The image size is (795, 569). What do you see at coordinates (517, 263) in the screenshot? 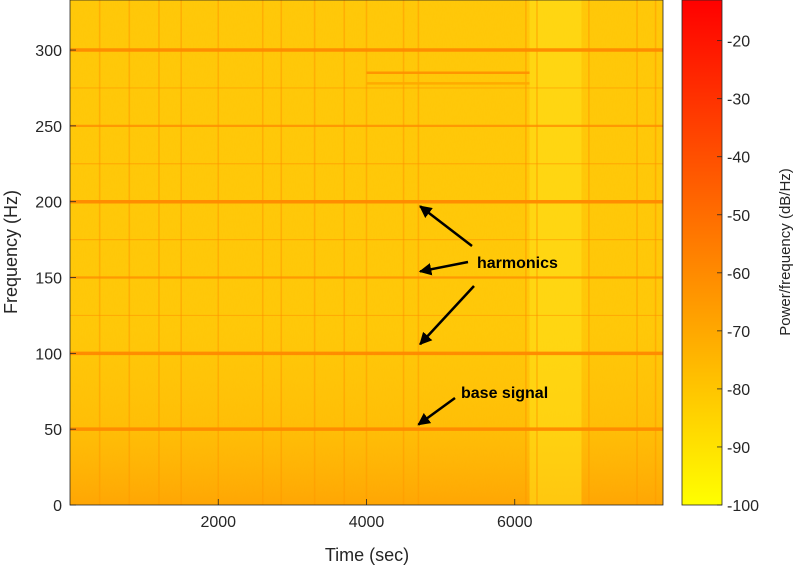
I see `harmonics-label: harmonics` at bounding box center [517, 263].